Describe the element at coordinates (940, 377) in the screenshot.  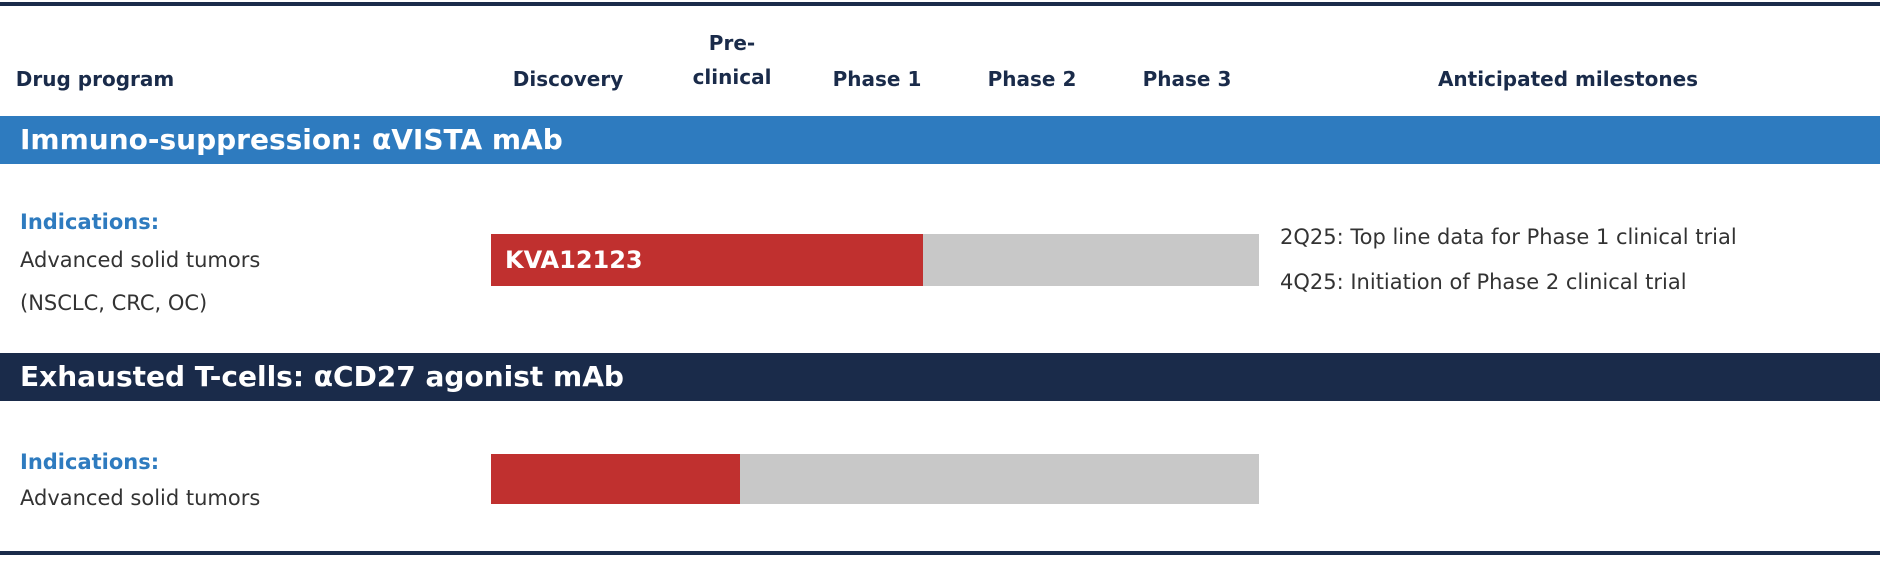
I see `section-band: Exhausted T-cells: αCD27 agonist mAb` at that location.